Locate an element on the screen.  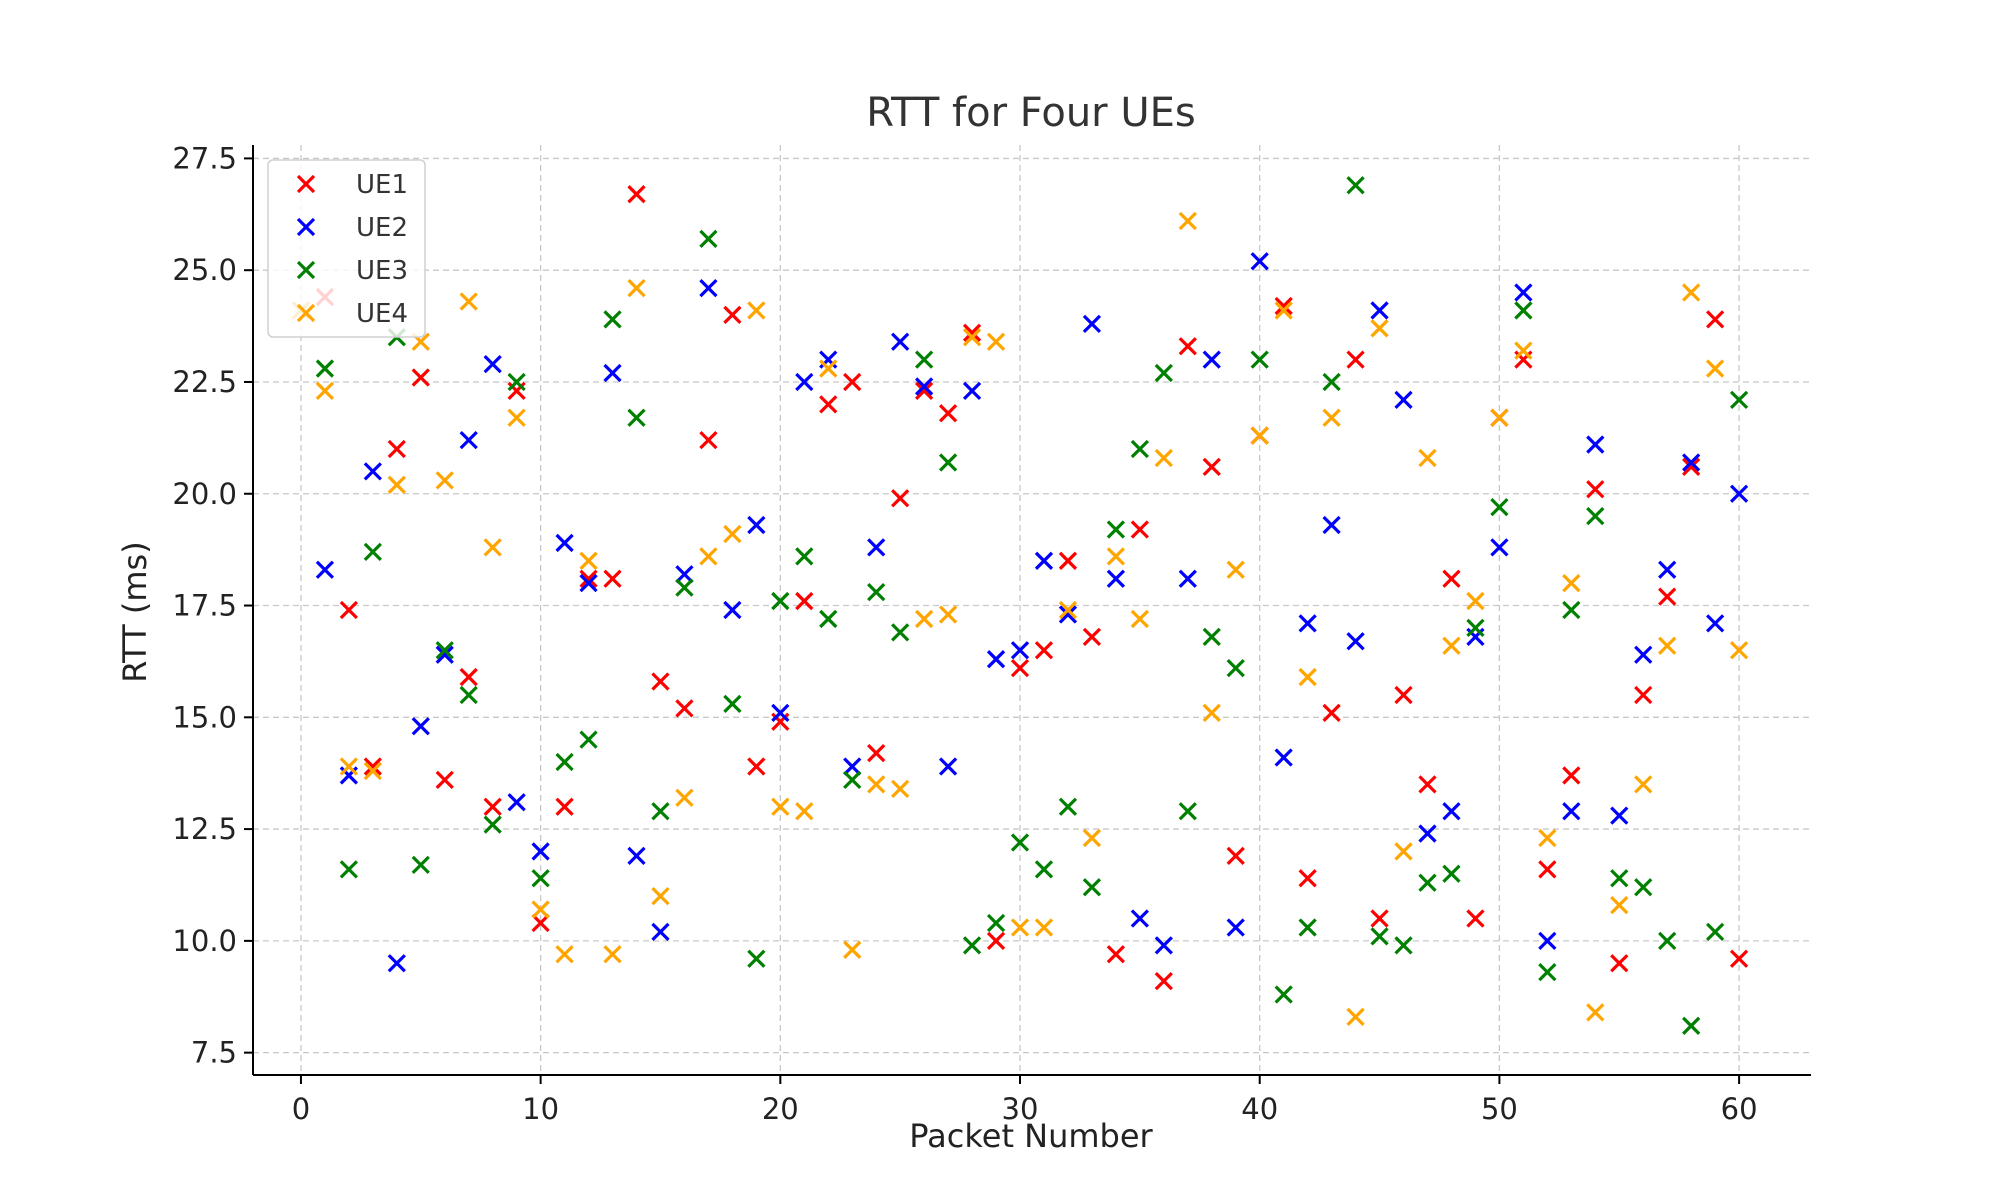
x-tick-label: 30 is located at coordinates (1020, 1109).